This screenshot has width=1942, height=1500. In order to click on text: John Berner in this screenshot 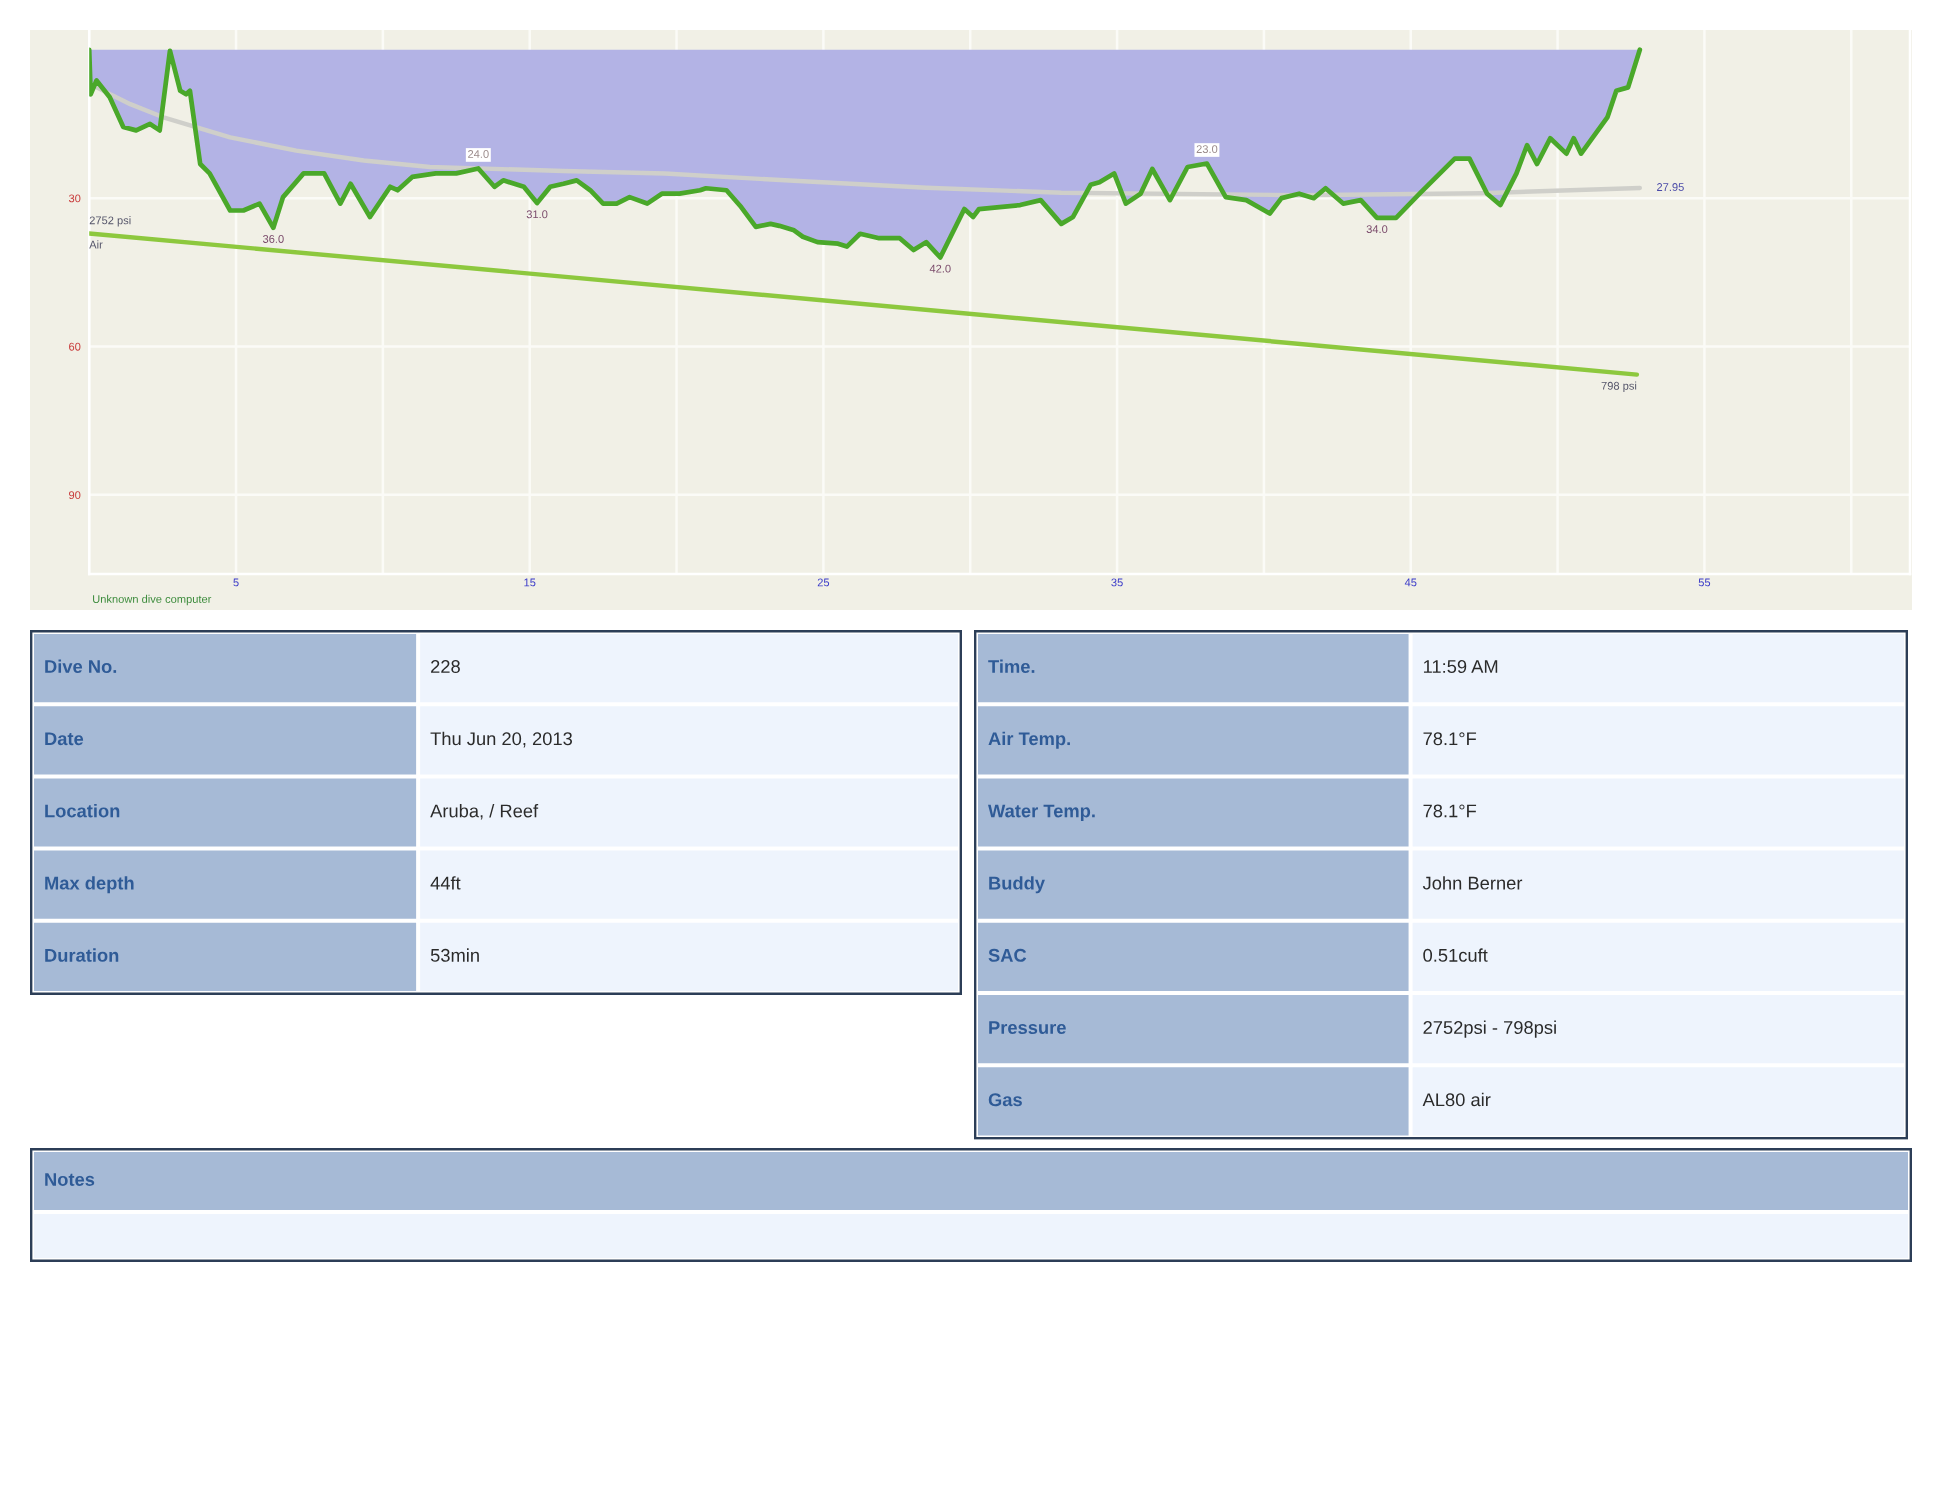, I will do `click(1472, 883)`.